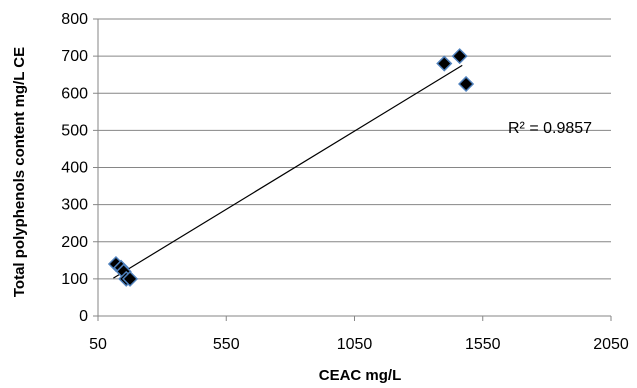 The image size is (637, 388). Describe the element at coordinates (83, 316) in the screenshot. I see `y-tick-label: 0` at that location.